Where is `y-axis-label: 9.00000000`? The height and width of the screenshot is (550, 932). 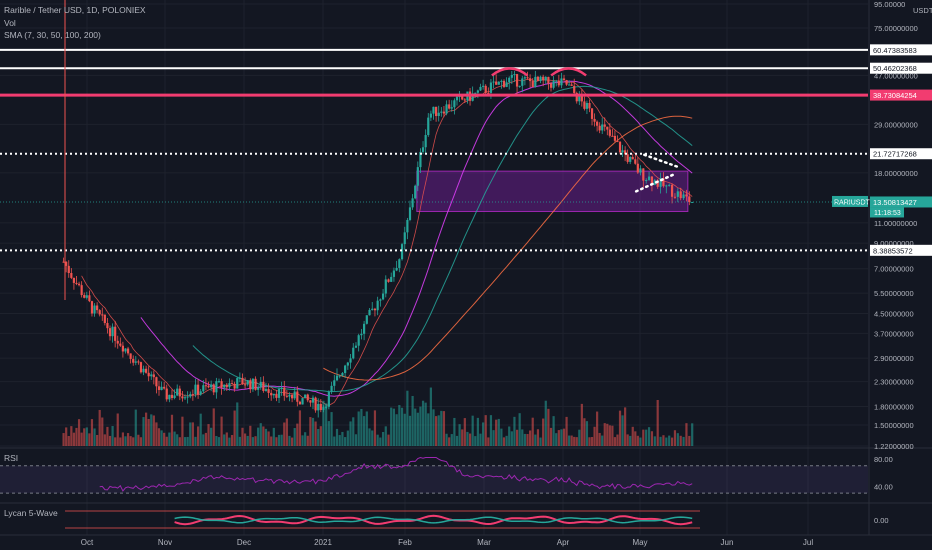
y-axis-label: 9.00000000 is located at coordinates (894, 243).